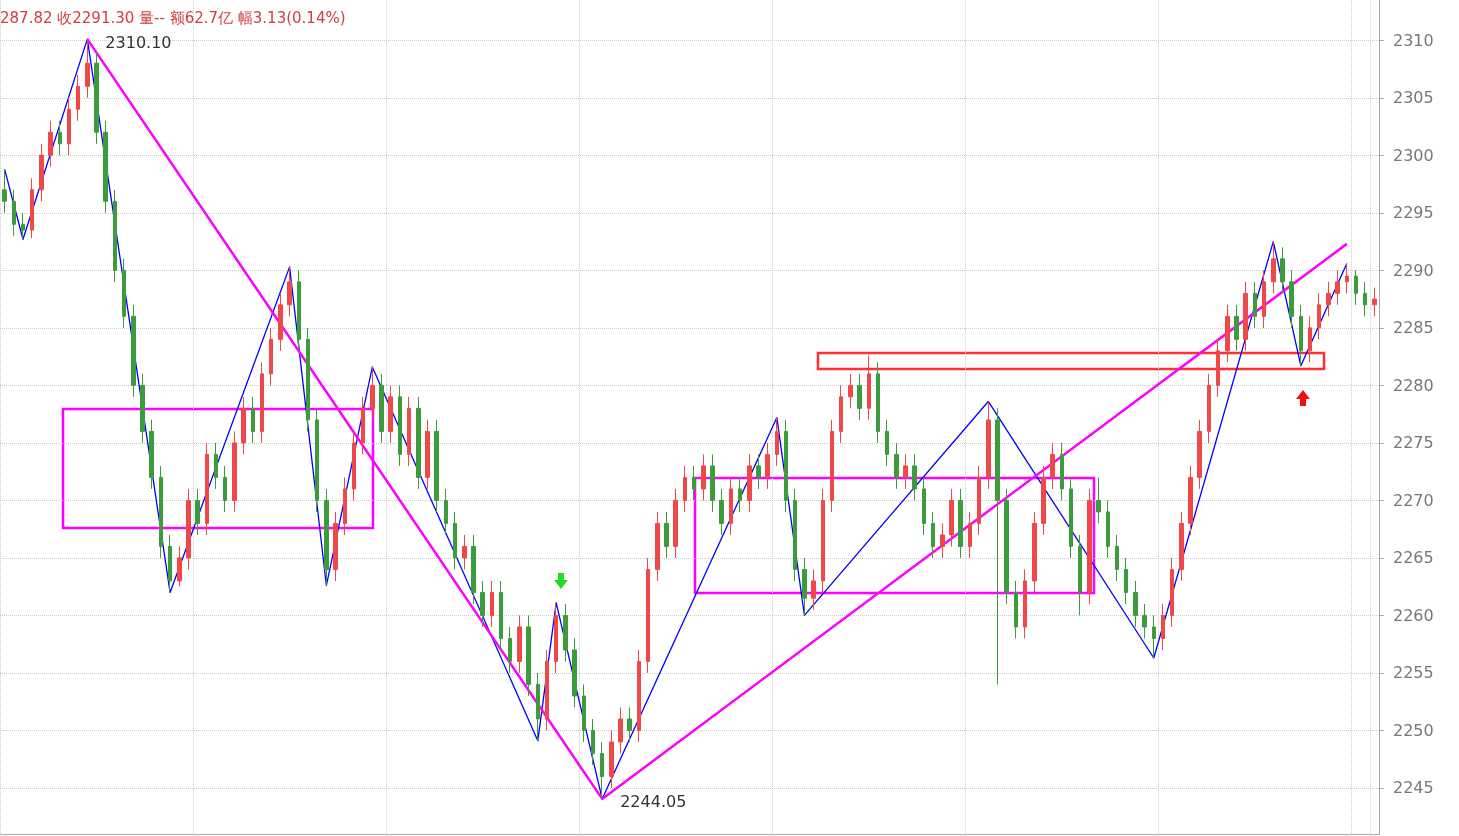 This screenshot has height=836, width=1459. I want to click on y-tick-label: 2290, so click(1413, 270).